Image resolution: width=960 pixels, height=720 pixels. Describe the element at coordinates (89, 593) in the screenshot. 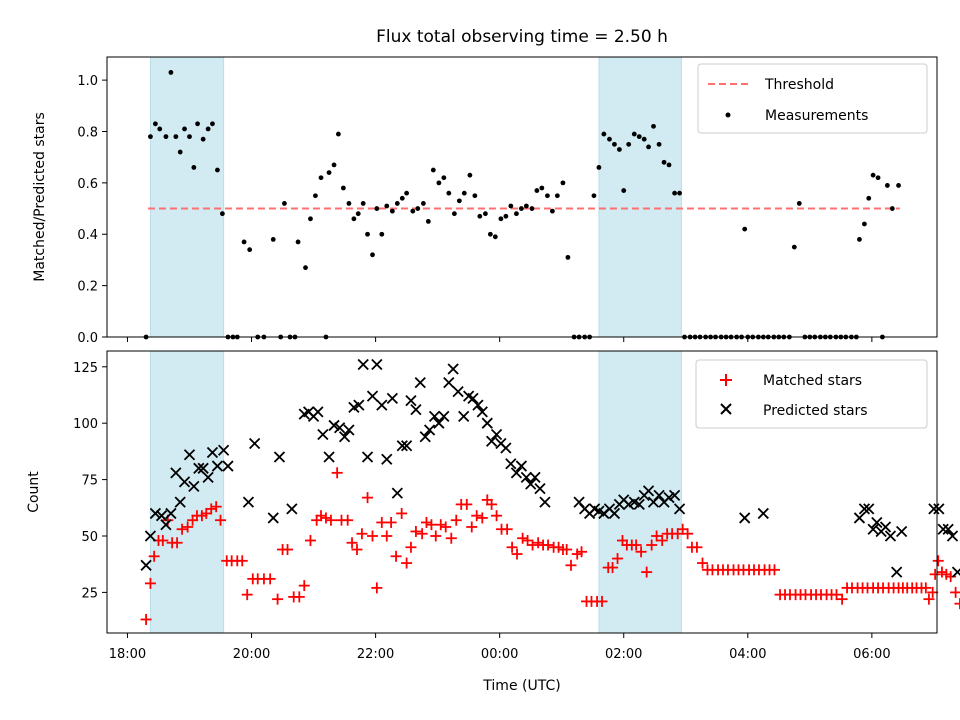

I see `bottom-y-tick-label: 25` at that location.